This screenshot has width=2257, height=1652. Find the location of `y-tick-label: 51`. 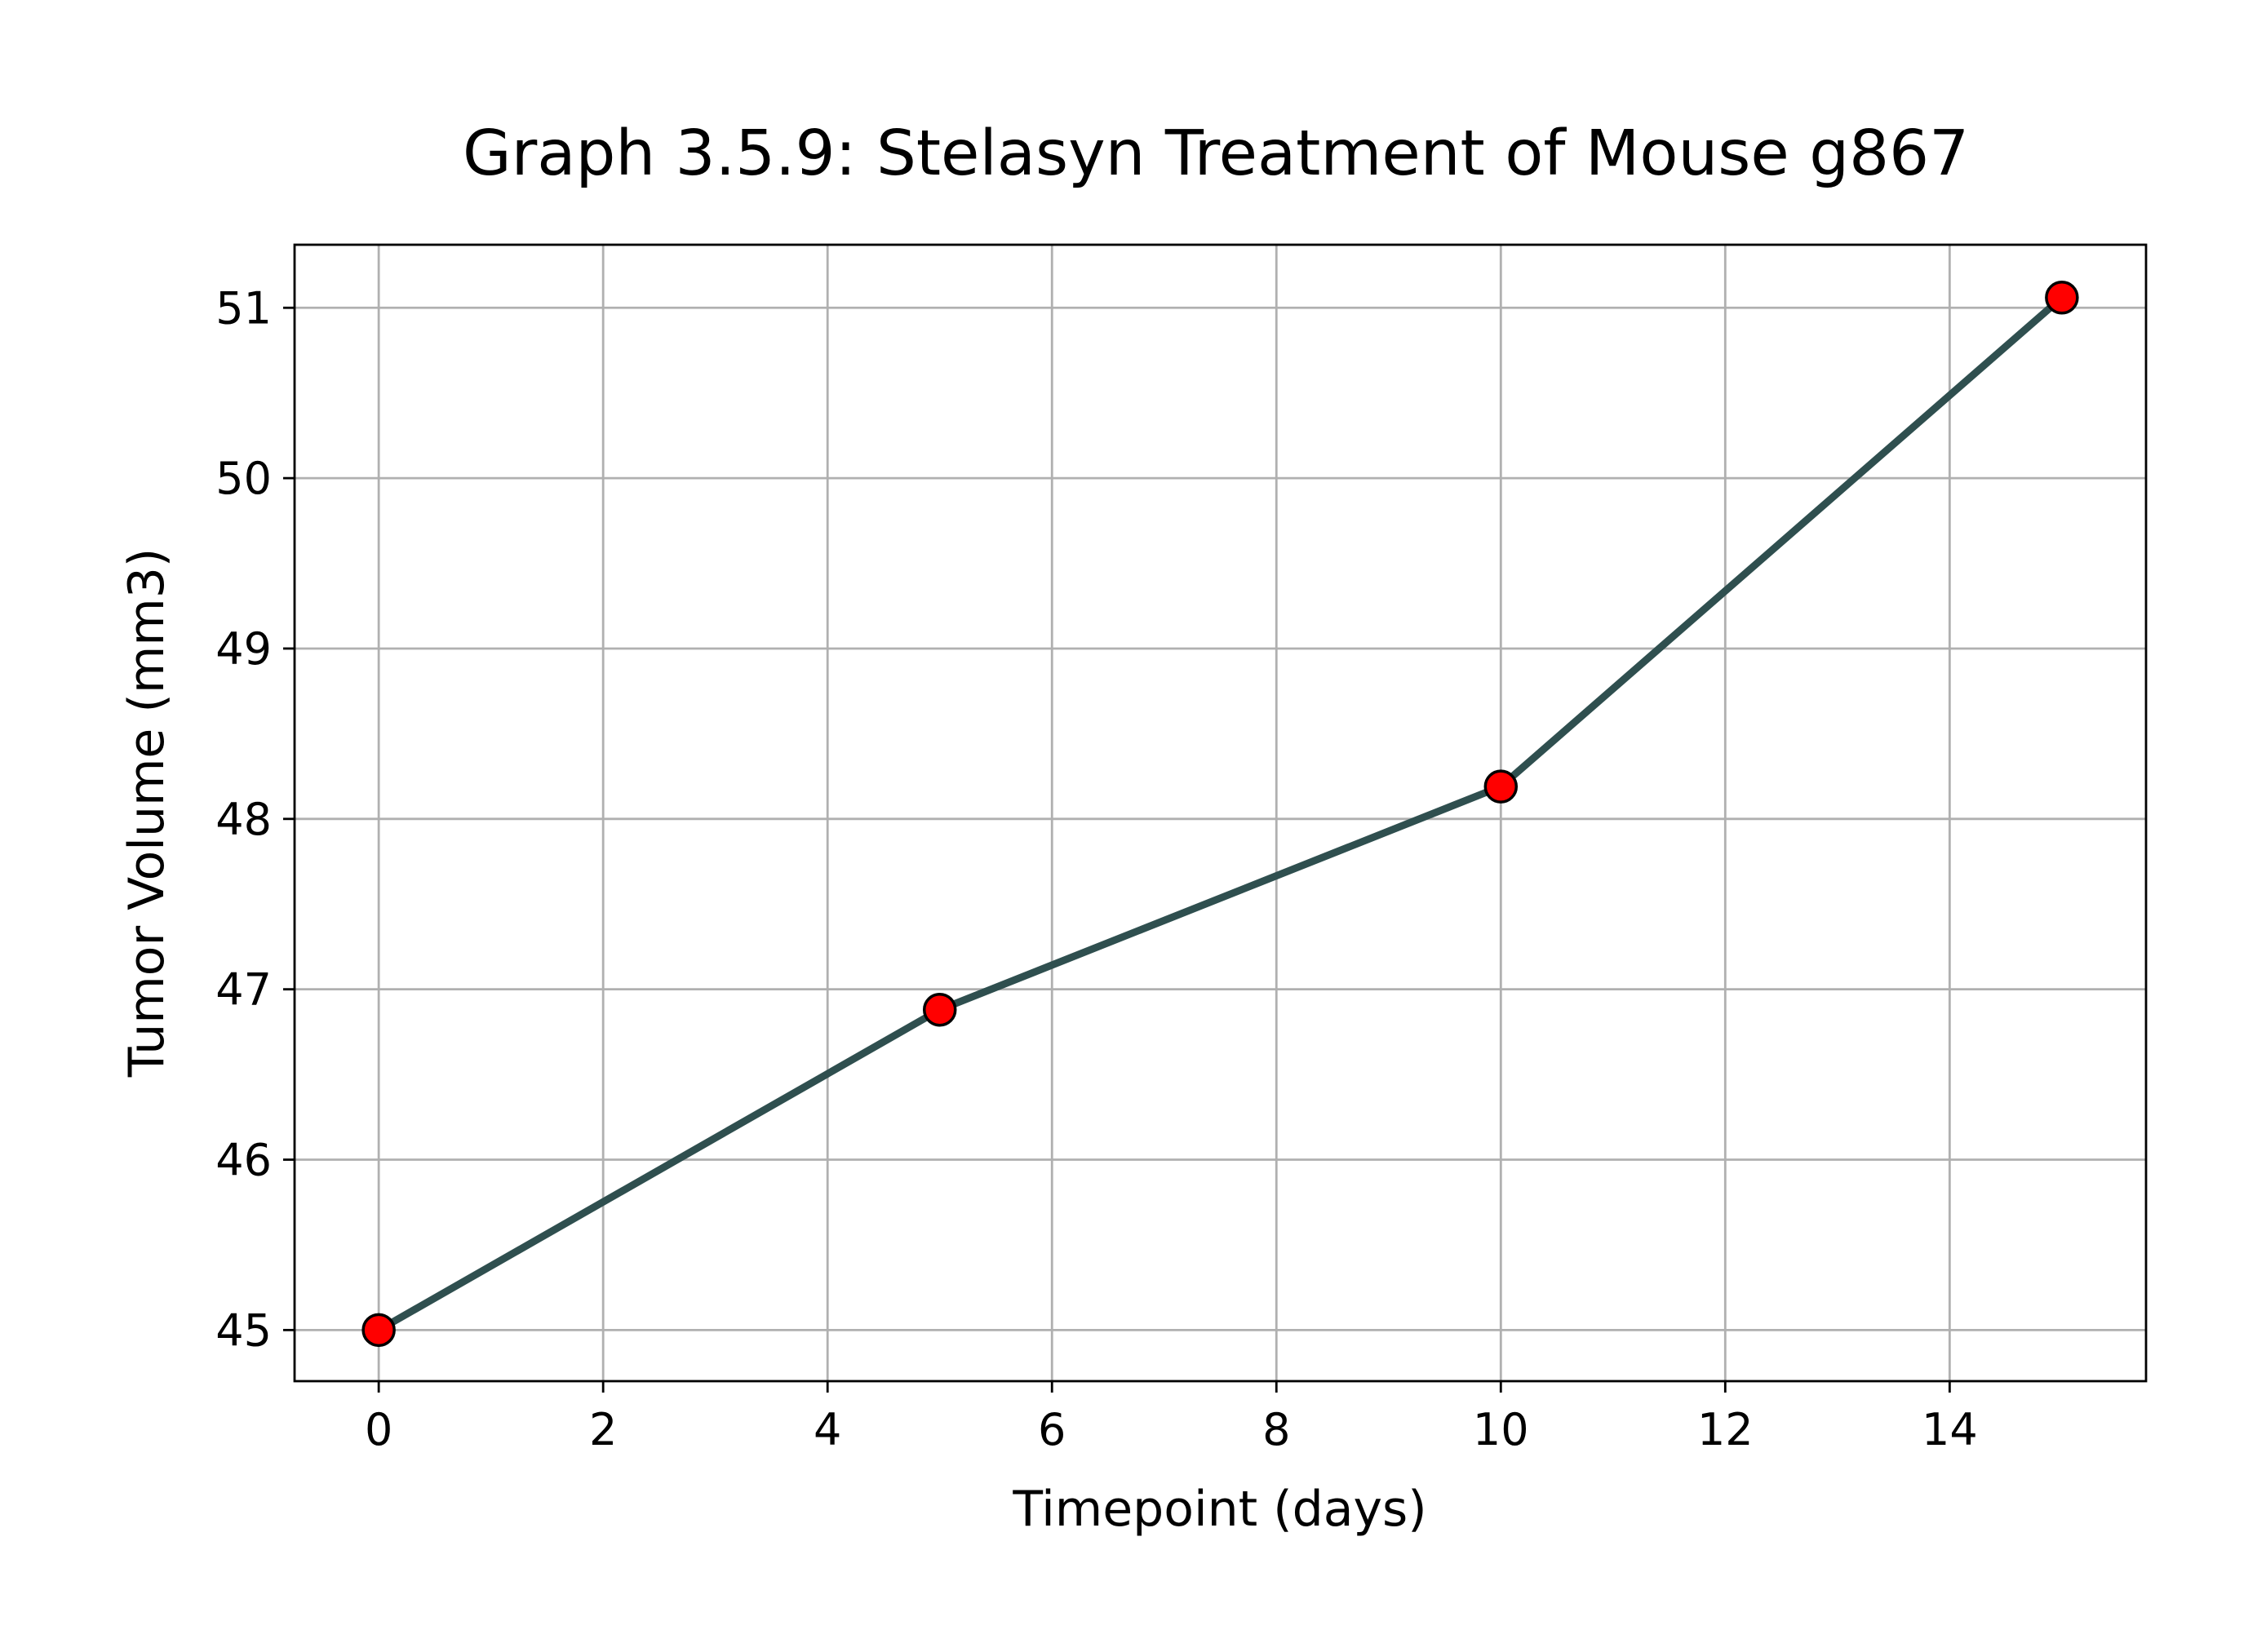

y-tick-label: 51 is located at coordinates (244, 308).